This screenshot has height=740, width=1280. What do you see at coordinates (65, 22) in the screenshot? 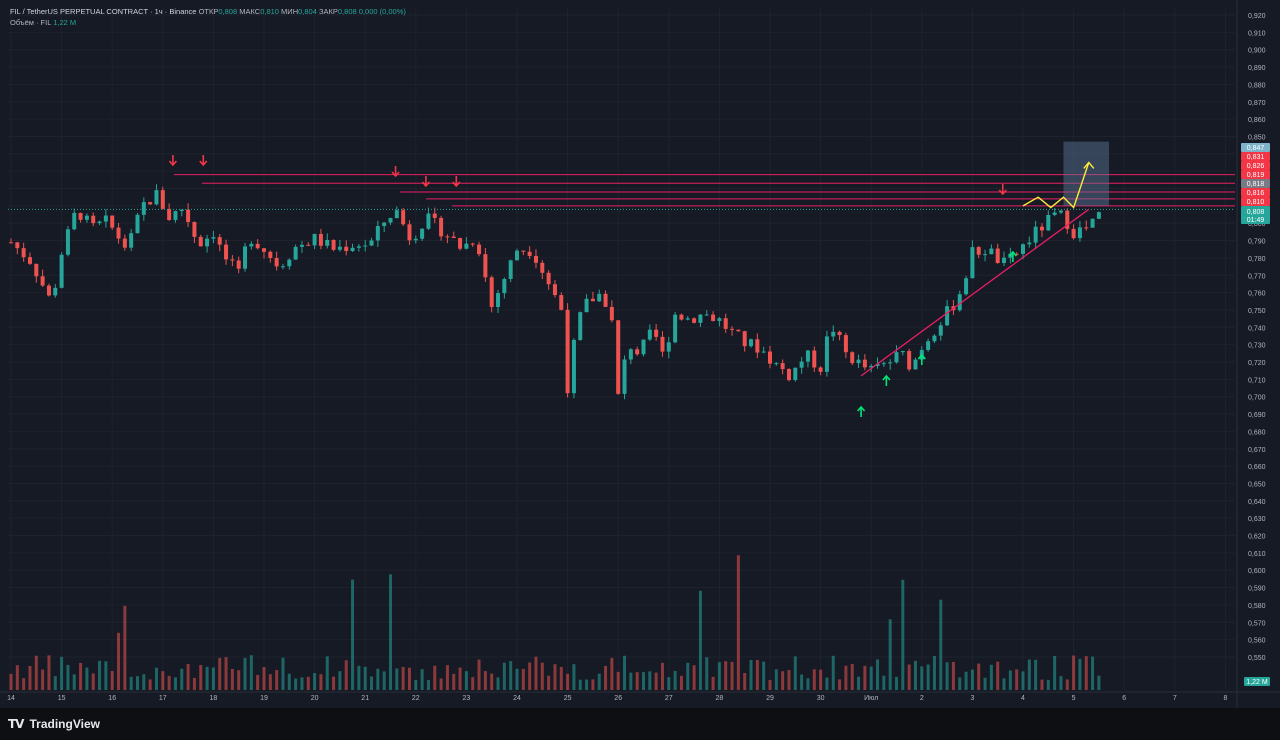
I see `volume-legend-value: 1,22 M` at bounding box center [65, 22].